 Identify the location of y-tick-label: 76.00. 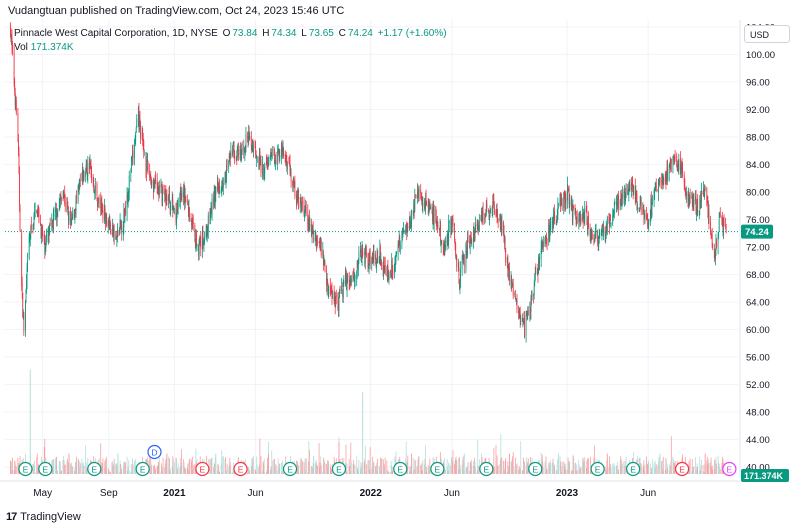
(758, 220).